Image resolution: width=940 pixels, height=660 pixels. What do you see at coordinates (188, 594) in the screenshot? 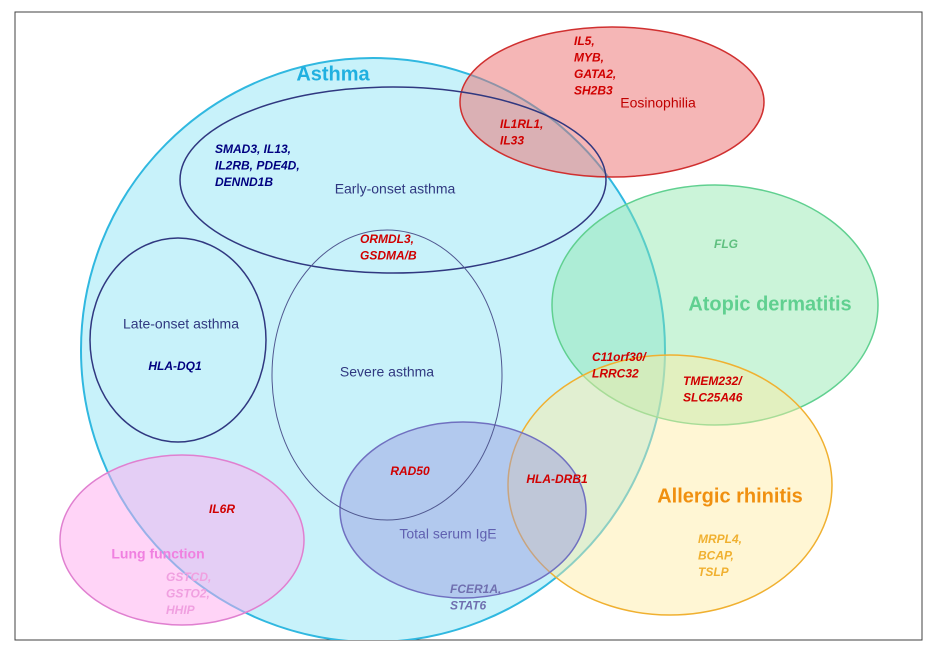
I see `gene-label: GSTO2,` at bounding box center [188, 594].